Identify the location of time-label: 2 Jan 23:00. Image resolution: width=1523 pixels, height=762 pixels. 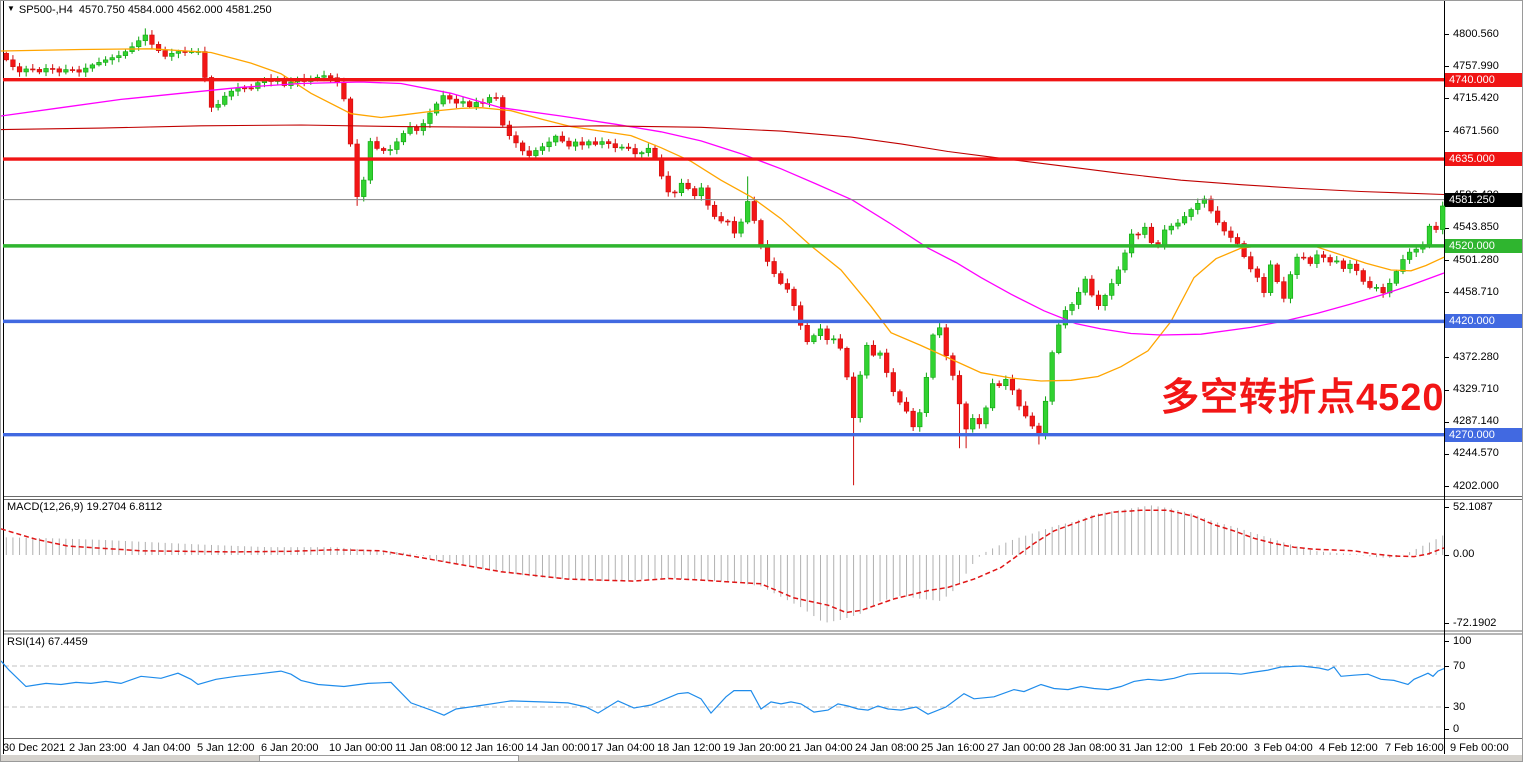
(98, 748).